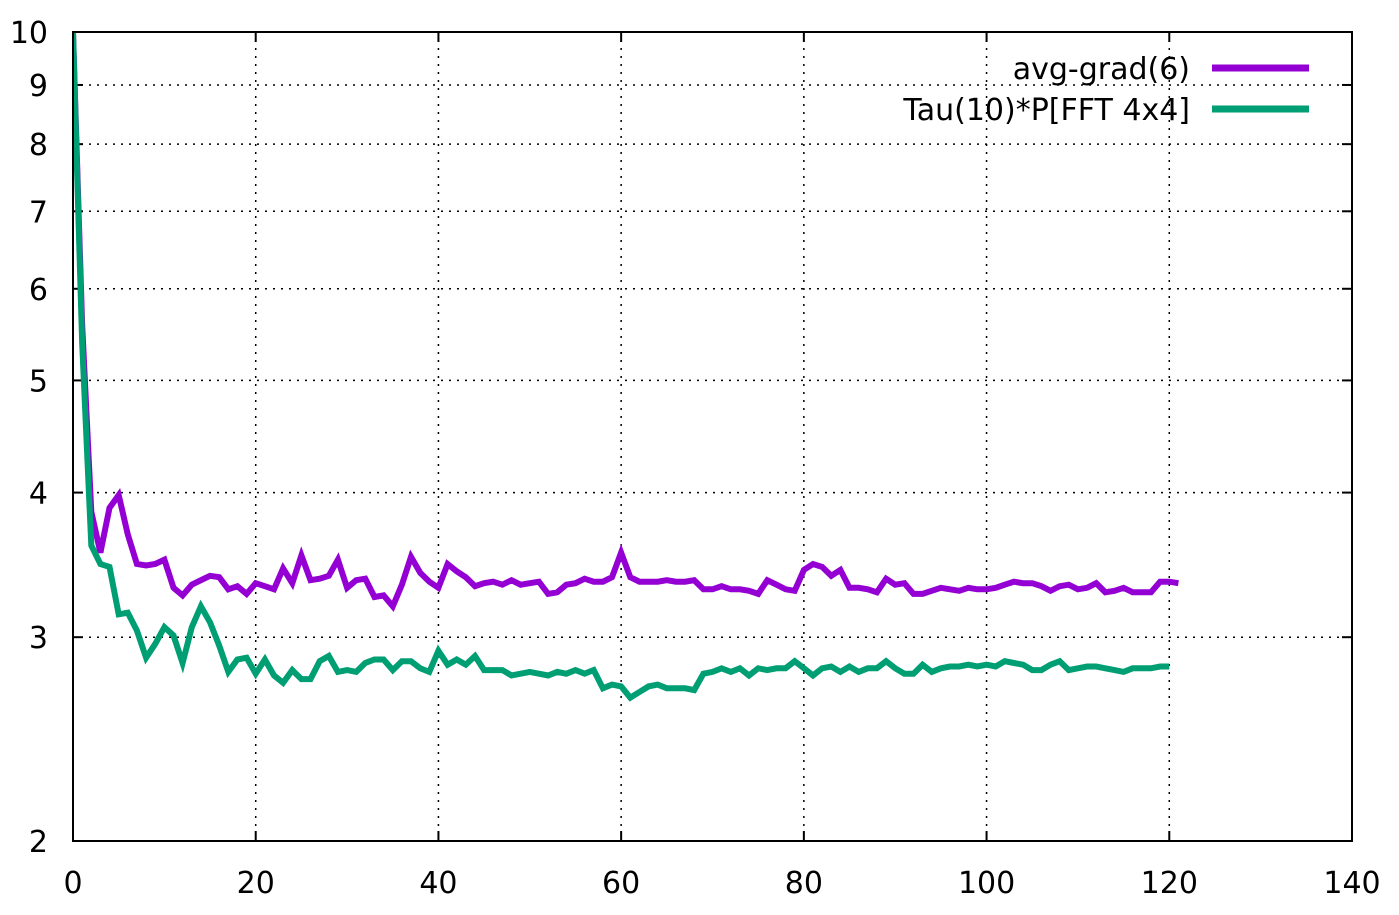  Describe the element at coordinates (1101, 69) in the screenshot. I see `legend-label-1: avg-grad(6)` at that location.